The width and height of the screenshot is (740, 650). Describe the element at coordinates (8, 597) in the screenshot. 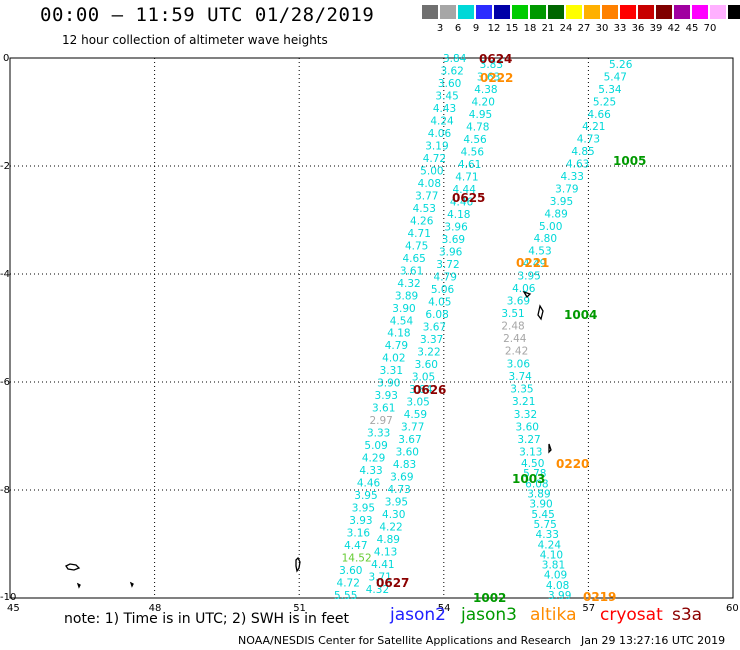

I see `y-tick-label: -10` at that location.